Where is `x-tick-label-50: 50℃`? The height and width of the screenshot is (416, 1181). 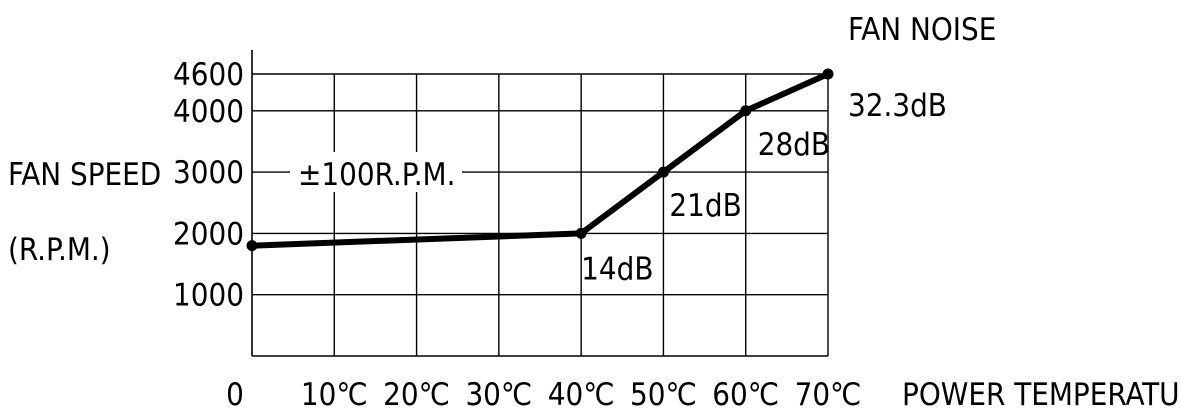 x-tick-label-50: 50℃ is located at coordinates (663, 395).